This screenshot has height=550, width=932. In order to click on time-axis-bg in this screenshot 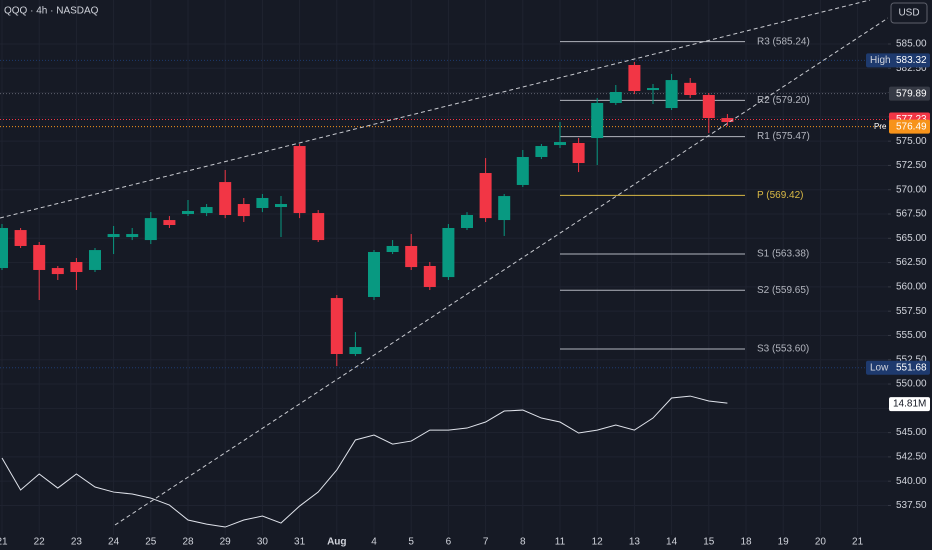, I will do `click(444, 542)`.